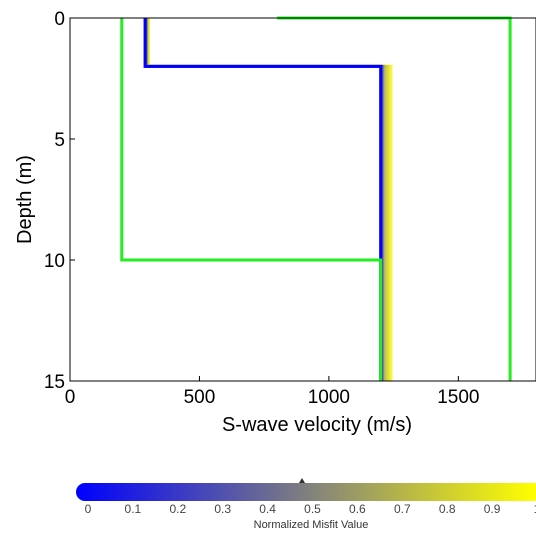  I want to click on colorbar-tick-label: 0.3, so click(222, 509).